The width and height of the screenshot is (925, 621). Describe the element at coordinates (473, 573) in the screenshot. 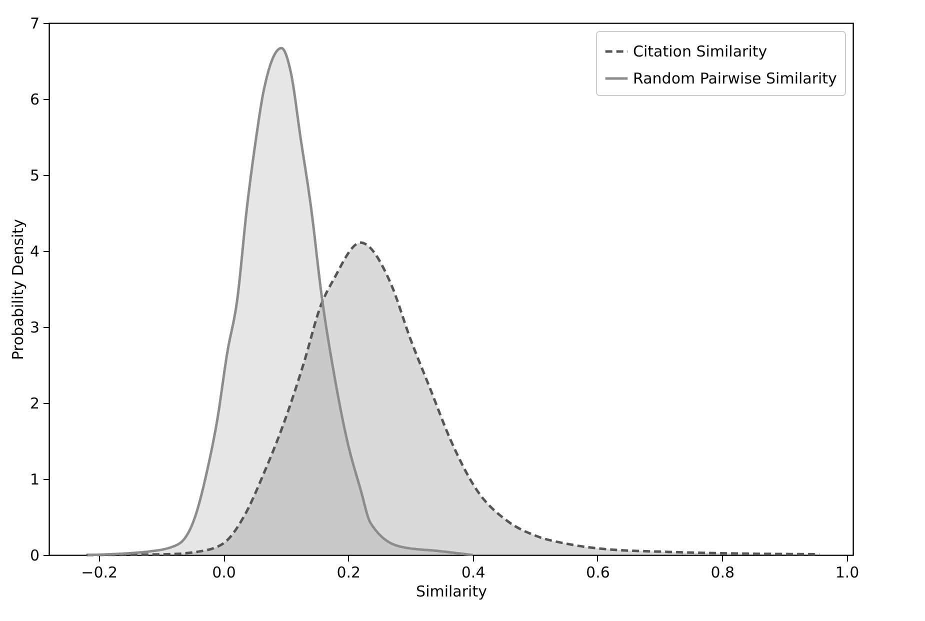

I see `x-tick-label: 0.4` at that location.